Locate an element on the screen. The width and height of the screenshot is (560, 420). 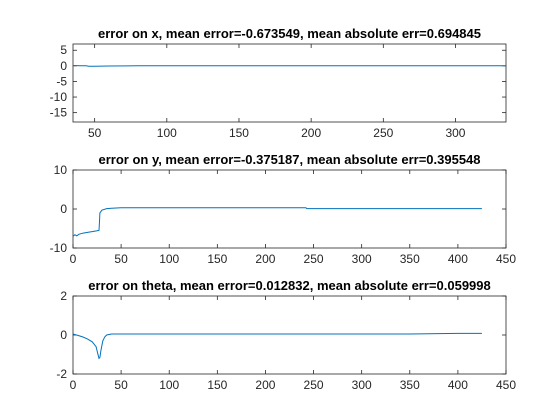
y-tick-label: -2 is located at coordinates (61, 374).